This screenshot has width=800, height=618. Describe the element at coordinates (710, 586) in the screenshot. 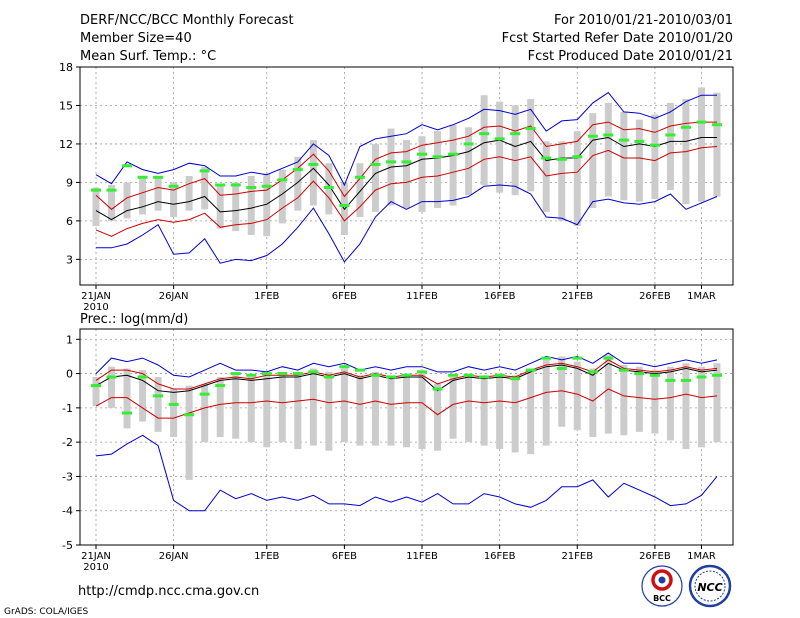

I see `ncc-logo: NCC` at that location.